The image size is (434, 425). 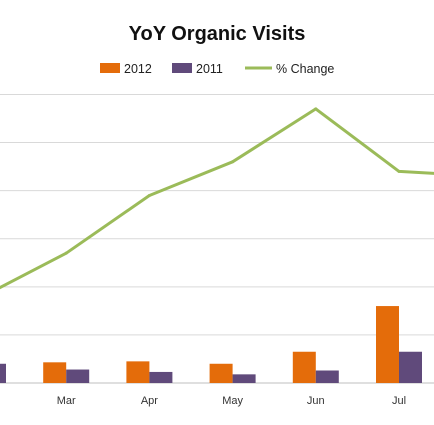 I want to click on bar-2011-apr, so click(x=161, y=377).